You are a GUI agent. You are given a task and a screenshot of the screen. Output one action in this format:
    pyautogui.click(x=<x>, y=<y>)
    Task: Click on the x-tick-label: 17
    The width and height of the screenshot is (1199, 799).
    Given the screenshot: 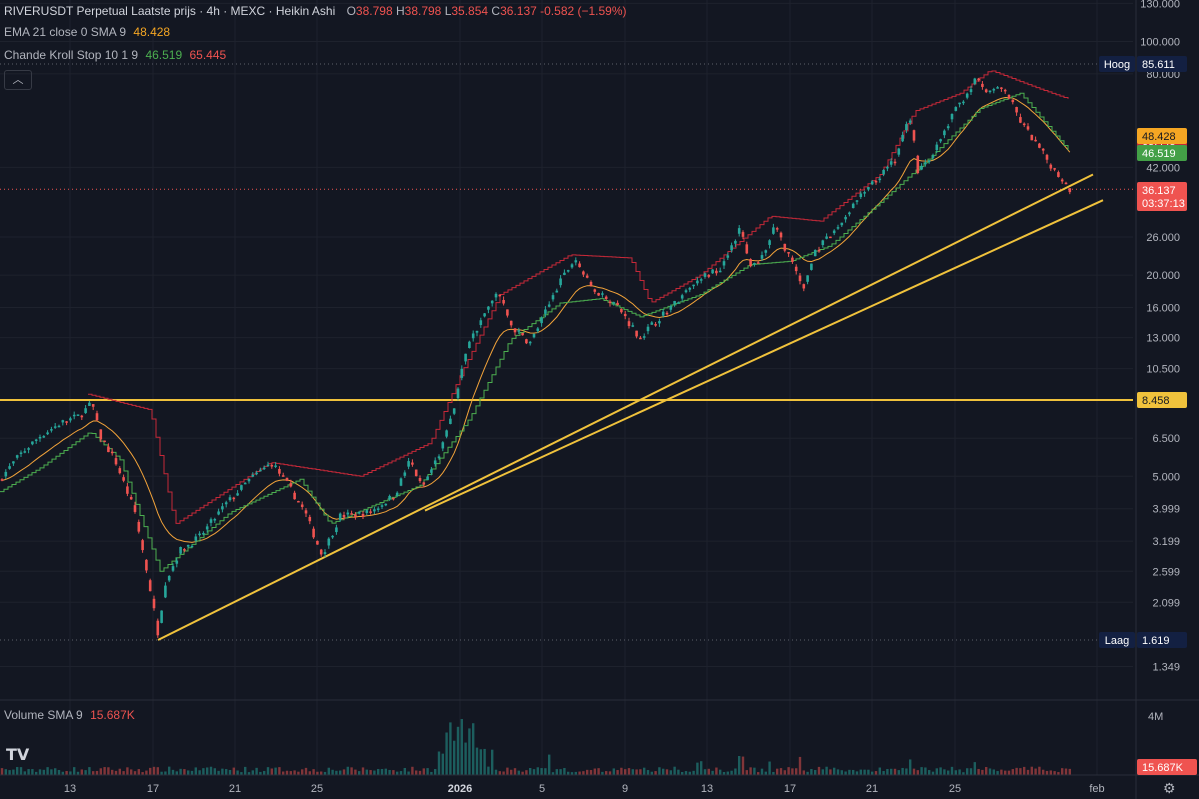 What is the action you would take?
    pyautogui.click(x=790, y=789)
    